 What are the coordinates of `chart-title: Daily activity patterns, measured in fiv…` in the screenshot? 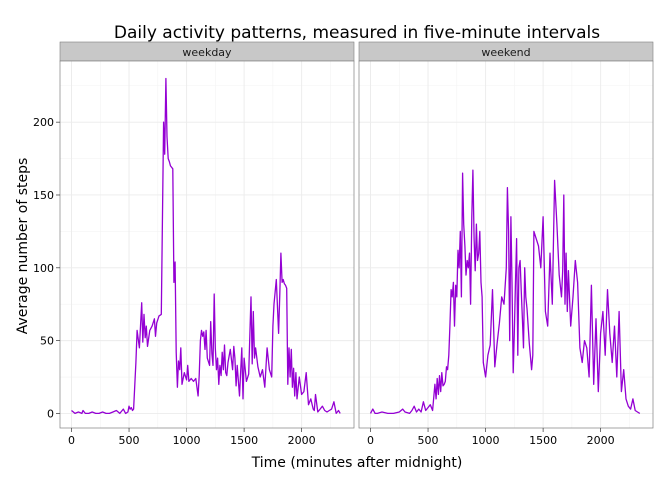 It's located at (357, 33).